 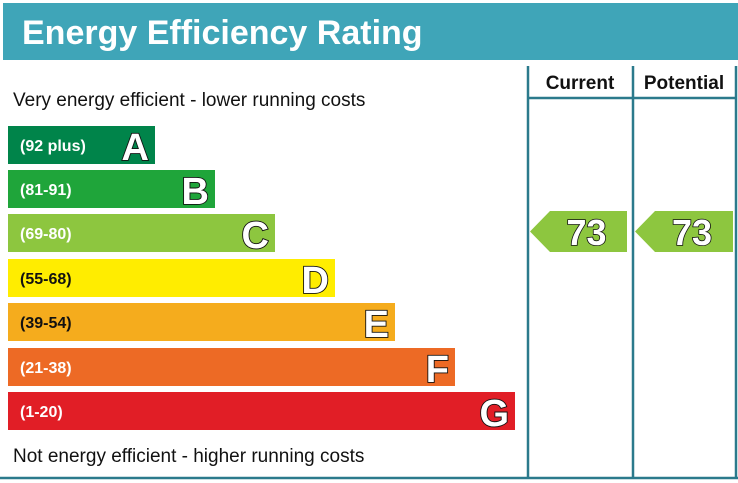 I want to click on band-letter: A, so click(x=135, y=148).